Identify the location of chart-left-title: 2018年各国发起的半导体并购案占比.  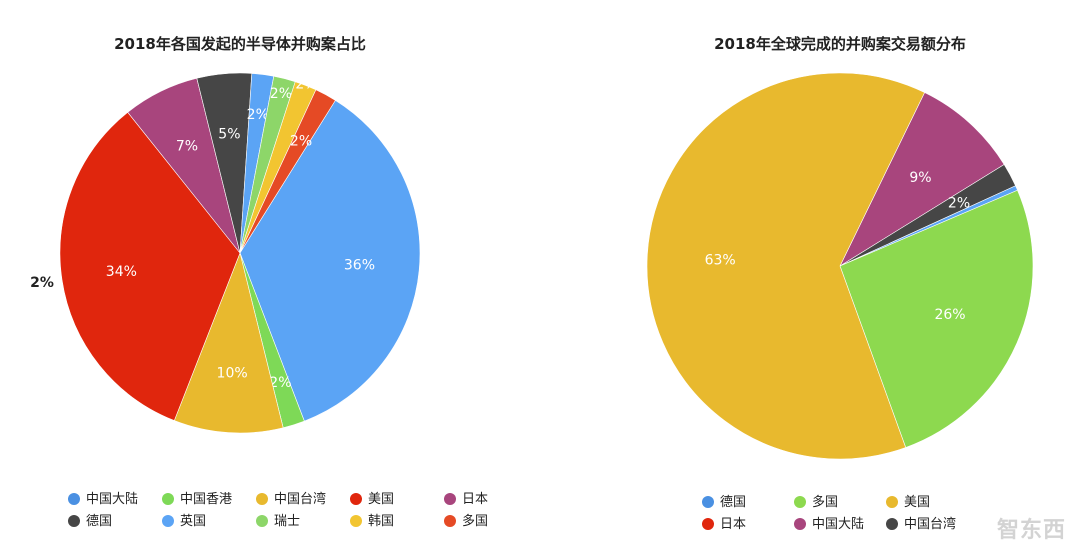
(240, 44).